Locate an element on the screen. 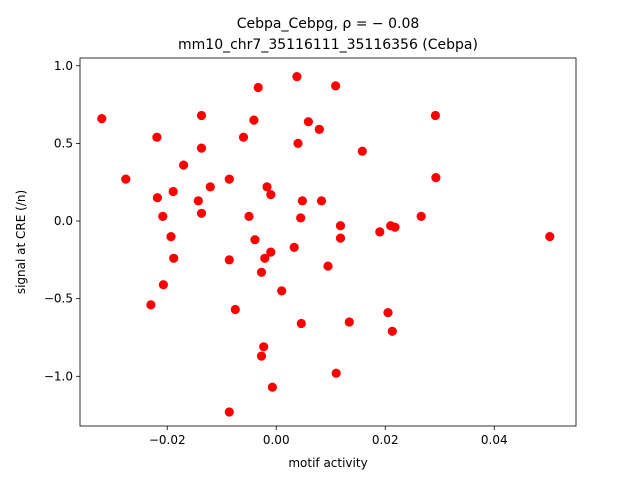 This screenshot has height=480, width=640. y-tick-label: 1.0 is located at coordinates (63, 66).